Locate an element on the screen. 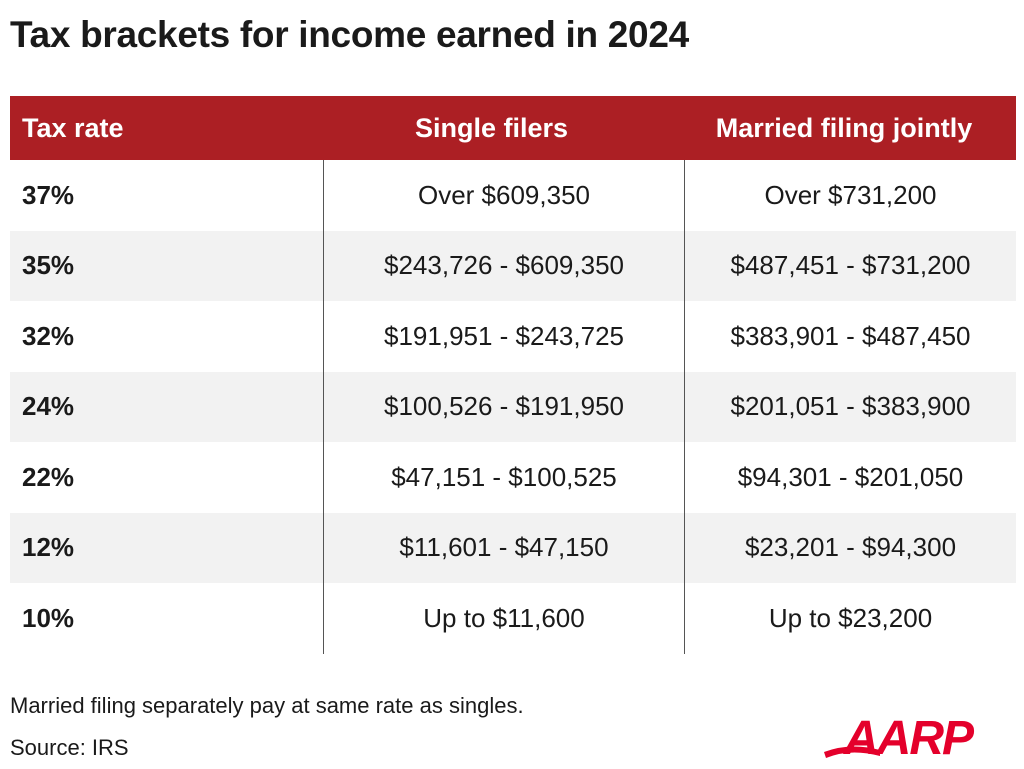  married-jointly-cell: $23,201 - $94,300 is located at coordinates (850, 547).